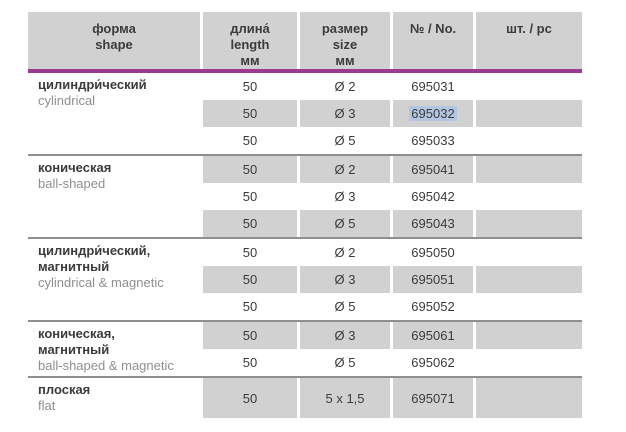  I want to click on shape-name-en: flat, so click(47, 405).